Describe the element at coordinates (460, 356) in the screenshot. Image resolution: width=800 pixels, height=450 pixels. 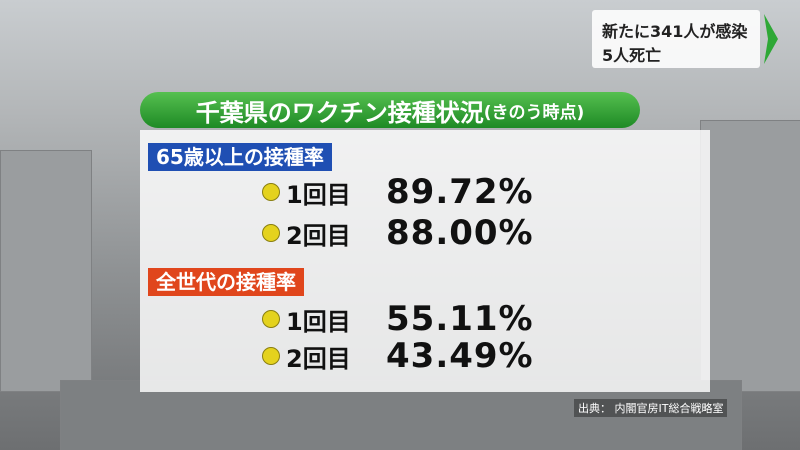
I see `rate: 43.49%` at that location.